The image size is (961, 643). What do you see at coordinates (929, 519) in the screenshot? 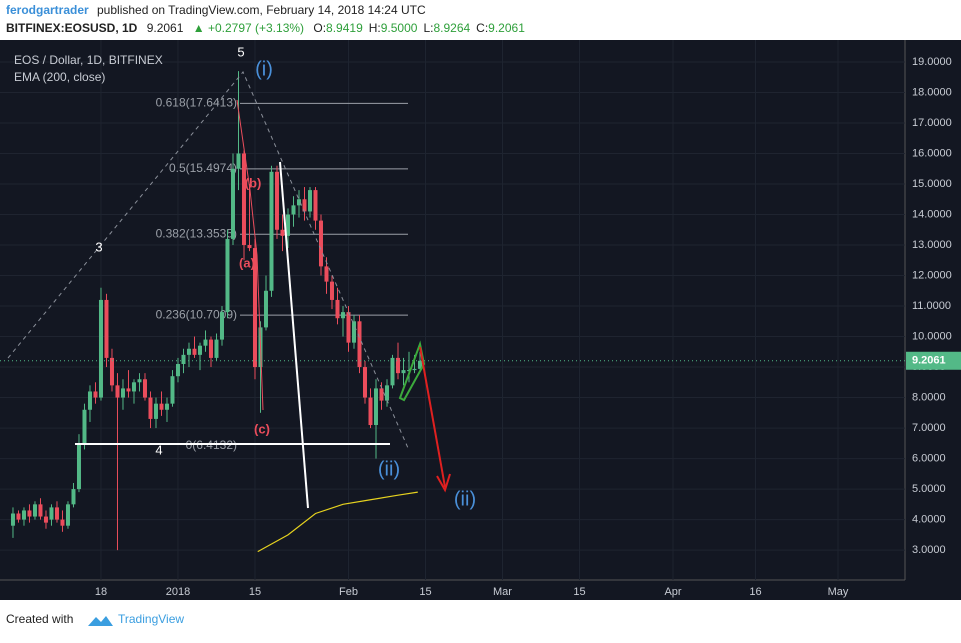
I see `y-tick-label: 4.0000` at bounding box center [929, 519].